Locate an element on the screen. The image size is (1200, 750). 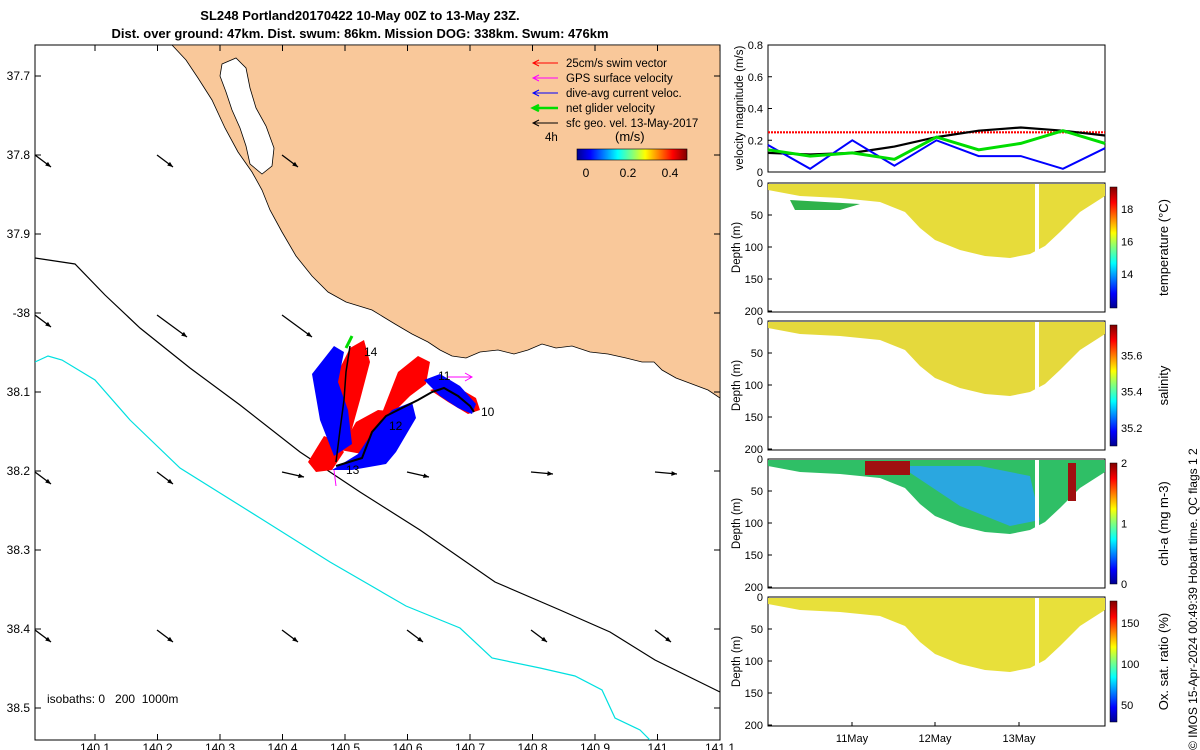
velocity-series-line is located at coordinates (936, 154).